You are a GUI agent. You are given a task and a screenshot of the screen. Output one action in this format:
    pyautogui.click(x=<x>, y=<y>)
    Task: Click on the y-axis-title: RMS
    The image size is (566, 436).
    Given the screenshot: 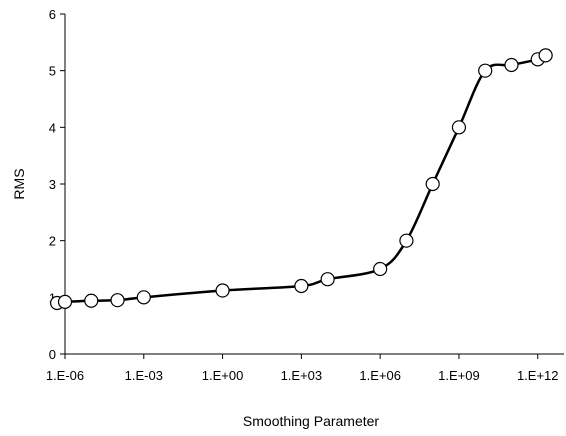 What is the action you would take?
    pyautogui.click(x=19, y=183)
    